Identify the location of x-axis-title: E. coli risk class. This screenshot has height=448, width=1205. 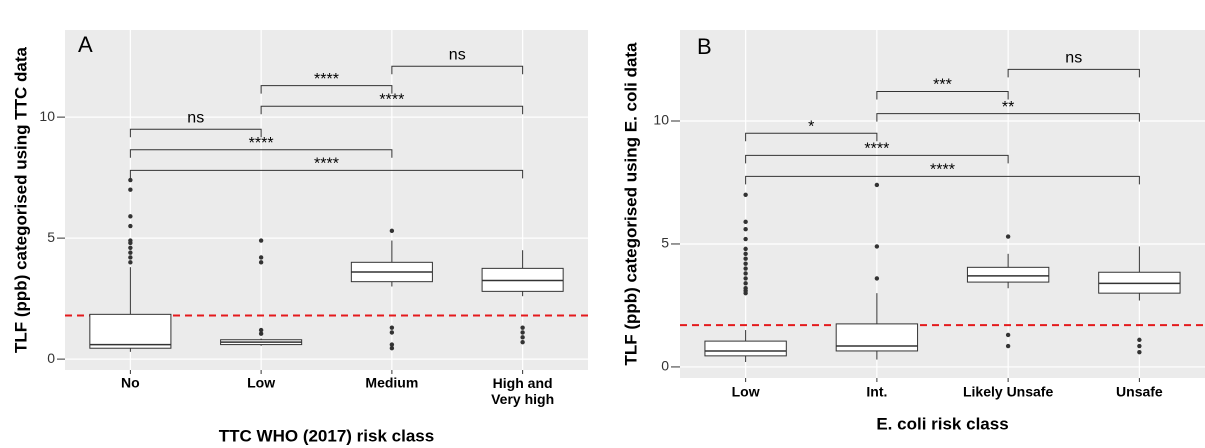
(942, 423).